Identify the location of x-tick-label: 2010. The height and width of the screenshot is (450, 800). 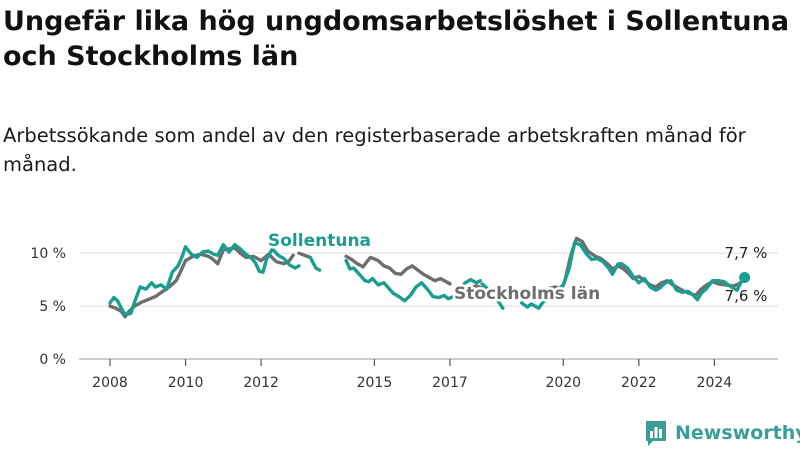
(186, 383).